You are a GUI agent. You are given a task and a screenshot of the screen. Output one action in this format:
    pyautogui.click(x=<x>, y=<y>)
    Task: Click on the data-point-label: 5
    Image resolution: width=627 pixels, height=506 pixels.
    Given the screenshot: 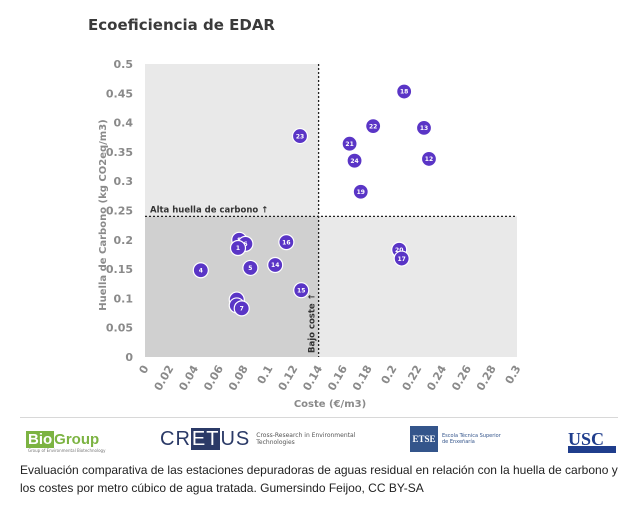 What is the action you would take?
    pyautogui.click(x=250, y=268)
    